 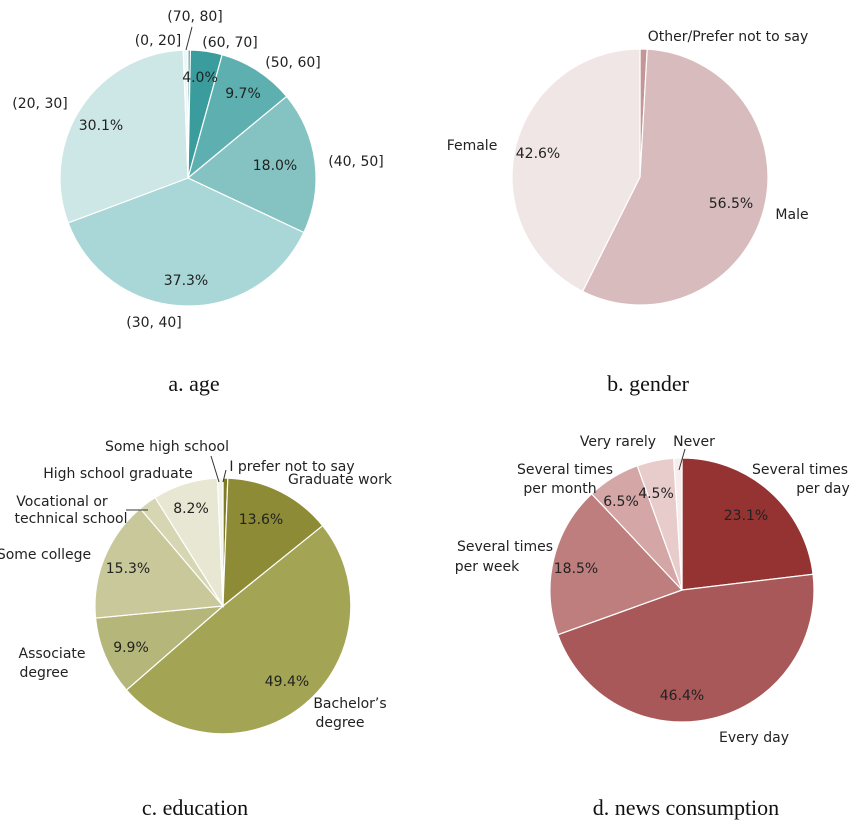 I want to click on pie-slice-bachelor-s-degree, so click(x=238, y=629).